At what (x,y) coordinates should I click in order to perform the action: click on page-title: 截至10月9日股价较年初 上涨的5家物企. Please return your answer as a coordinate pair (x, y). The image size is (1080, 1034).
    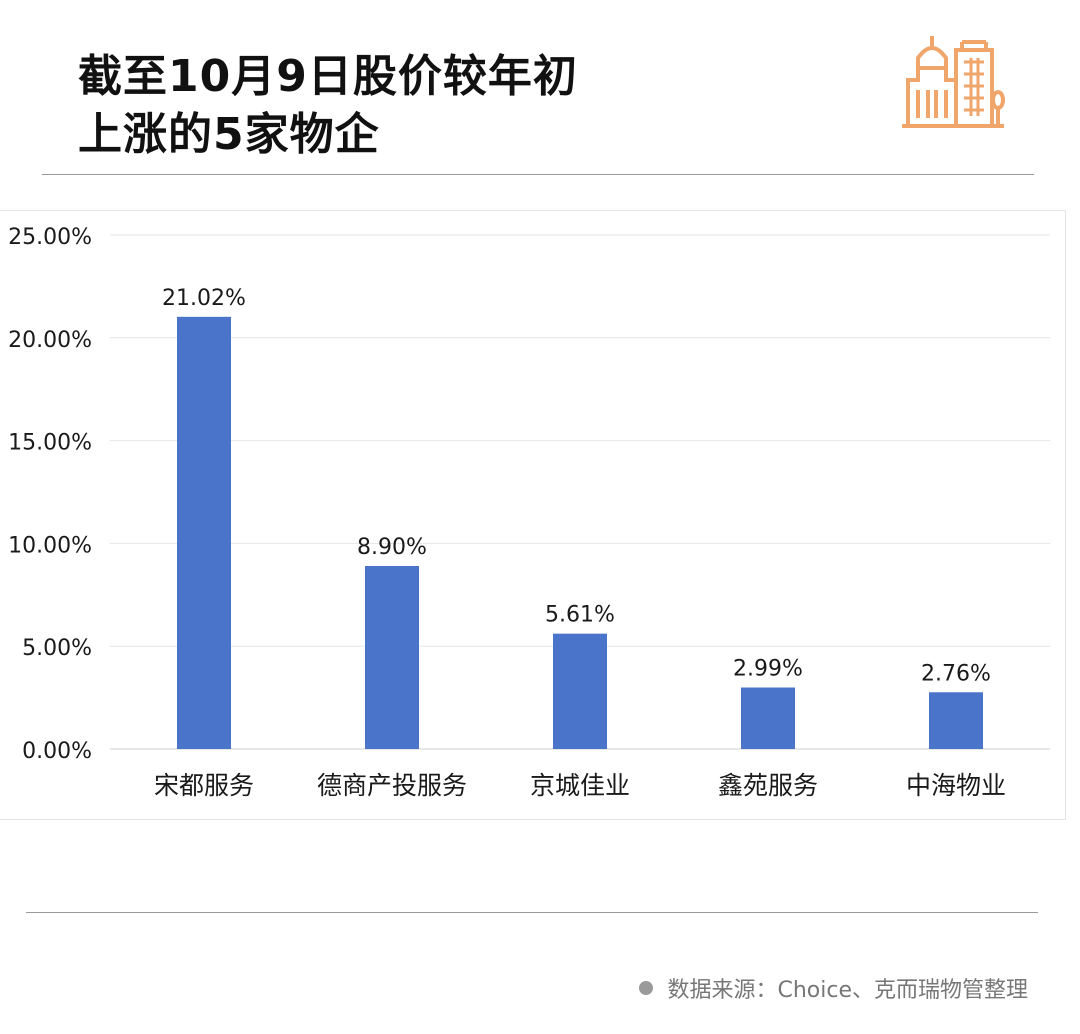
    Looking at the image, I should click on (428, 106).